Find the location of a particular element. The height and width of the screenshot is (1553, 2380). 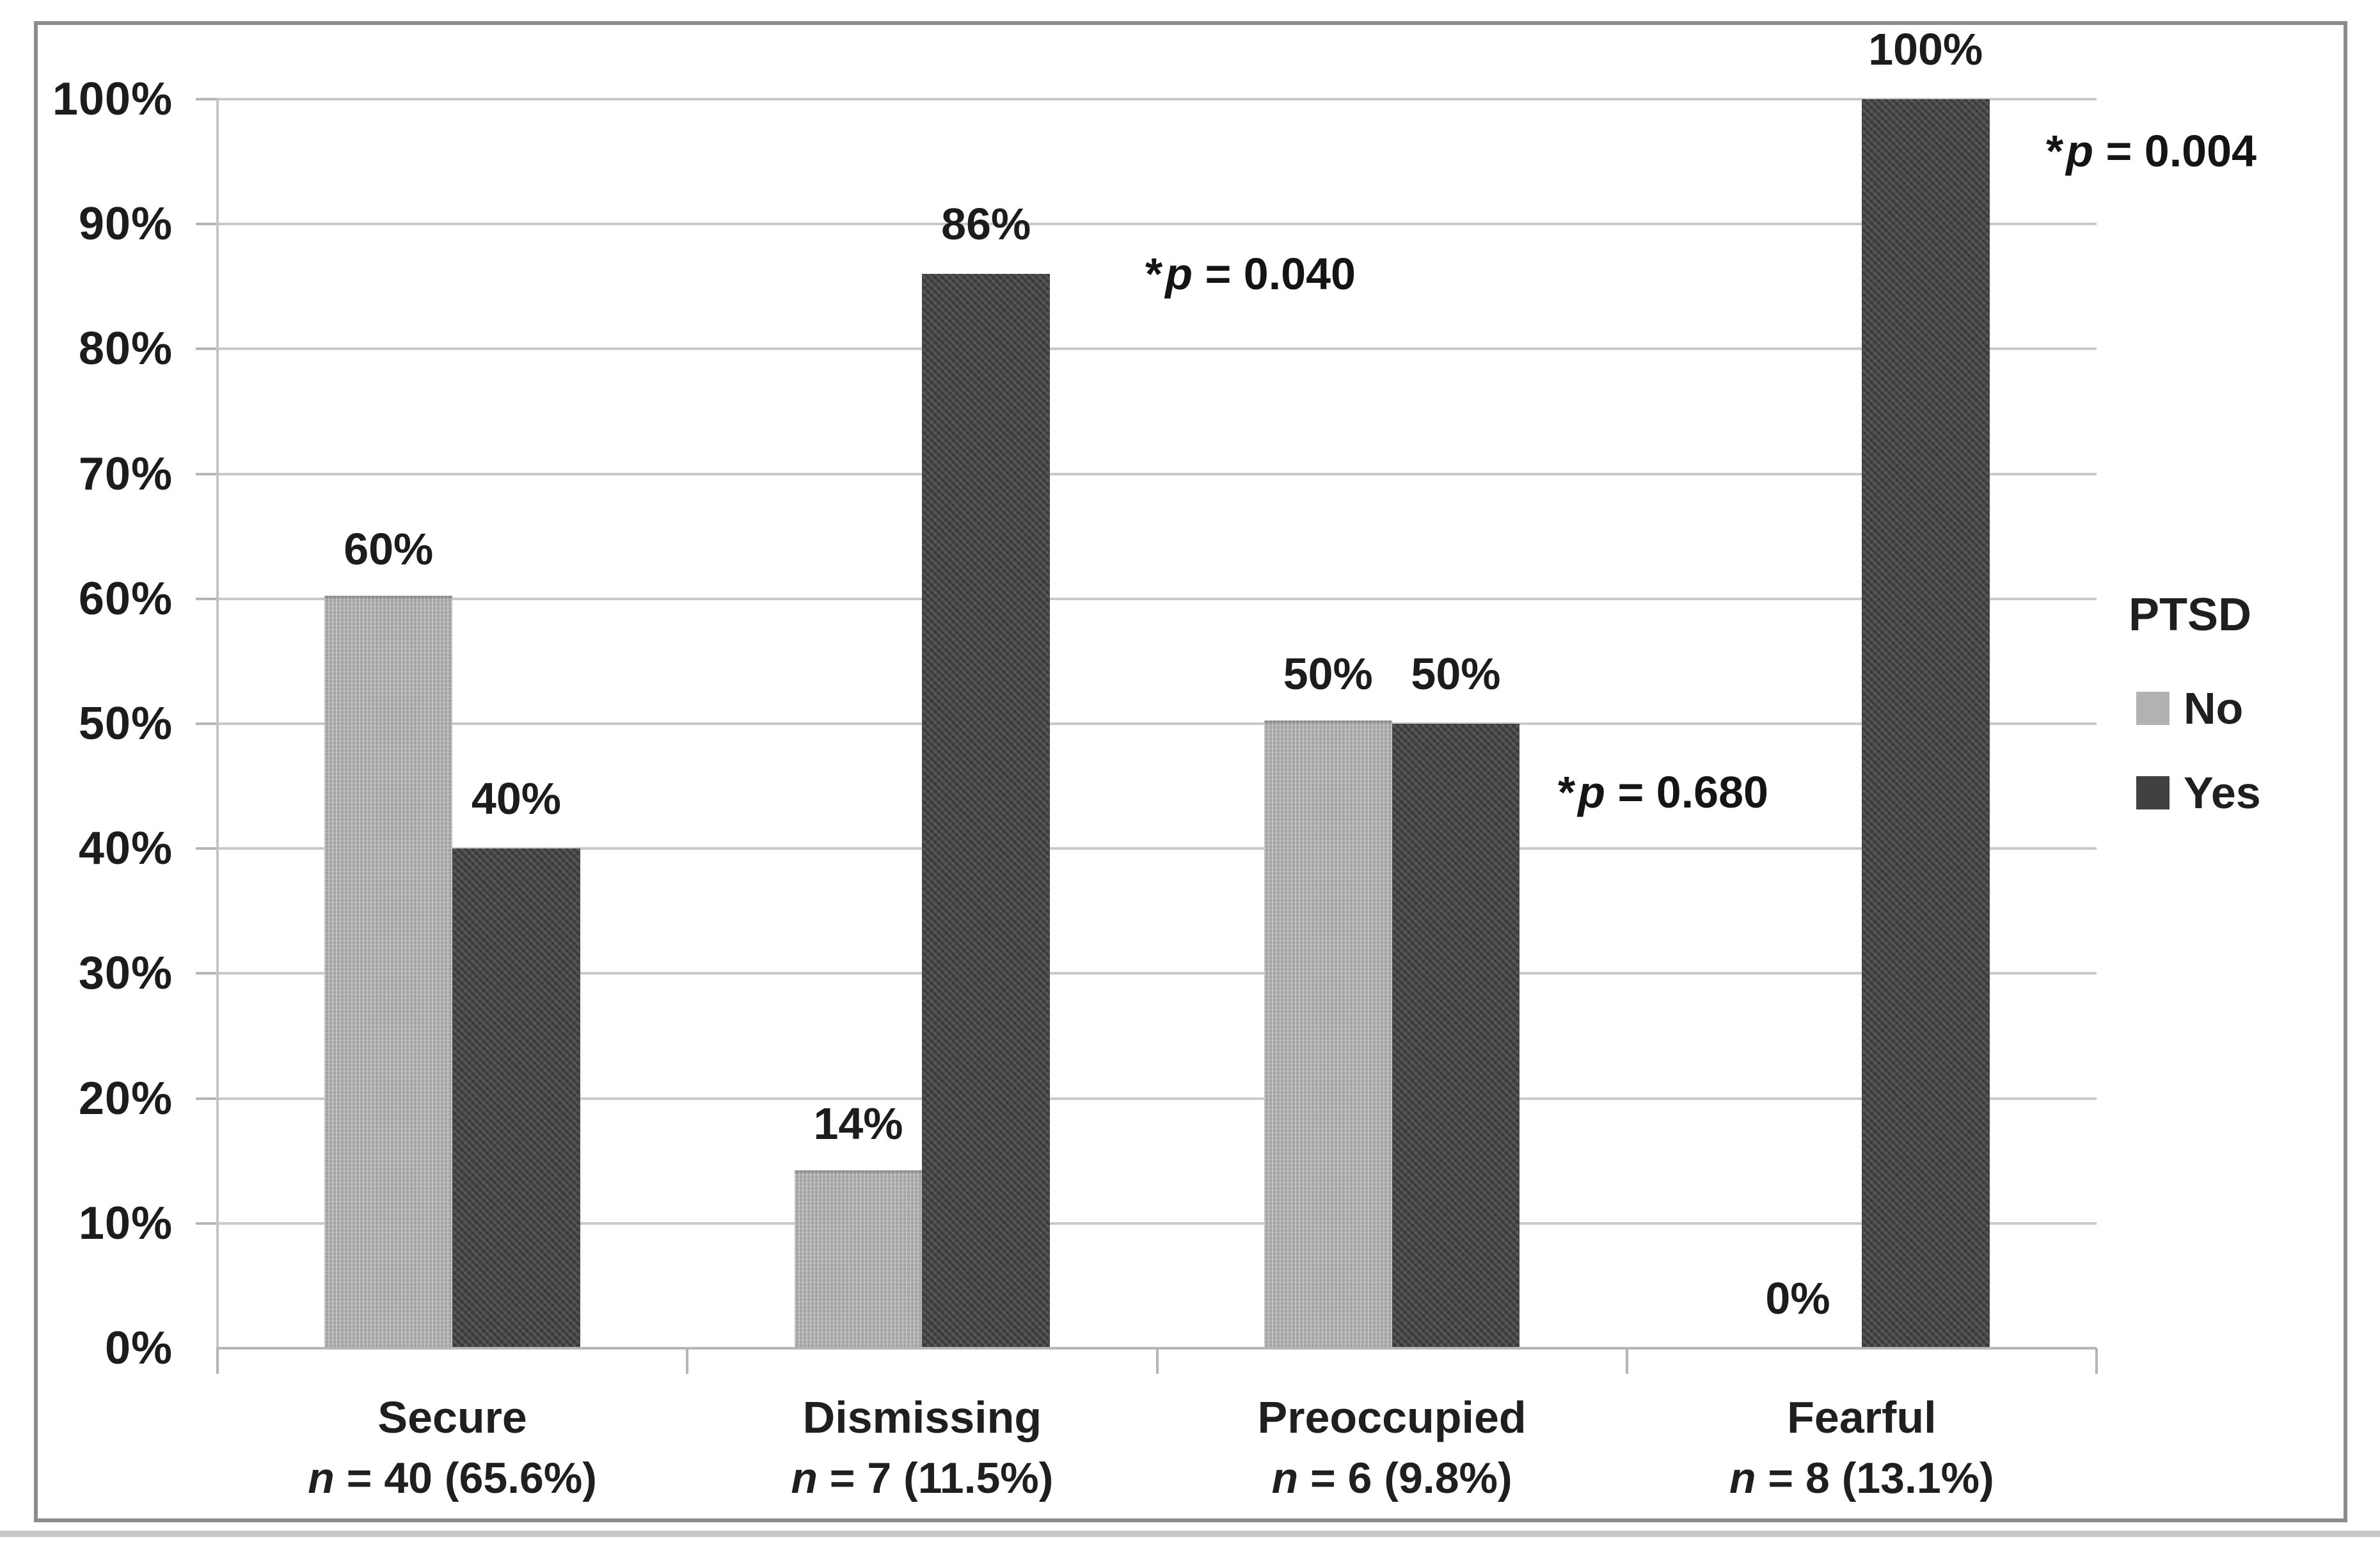

bar-value-label-dismissing-yes: 86% is located at coordinates (986, 224).